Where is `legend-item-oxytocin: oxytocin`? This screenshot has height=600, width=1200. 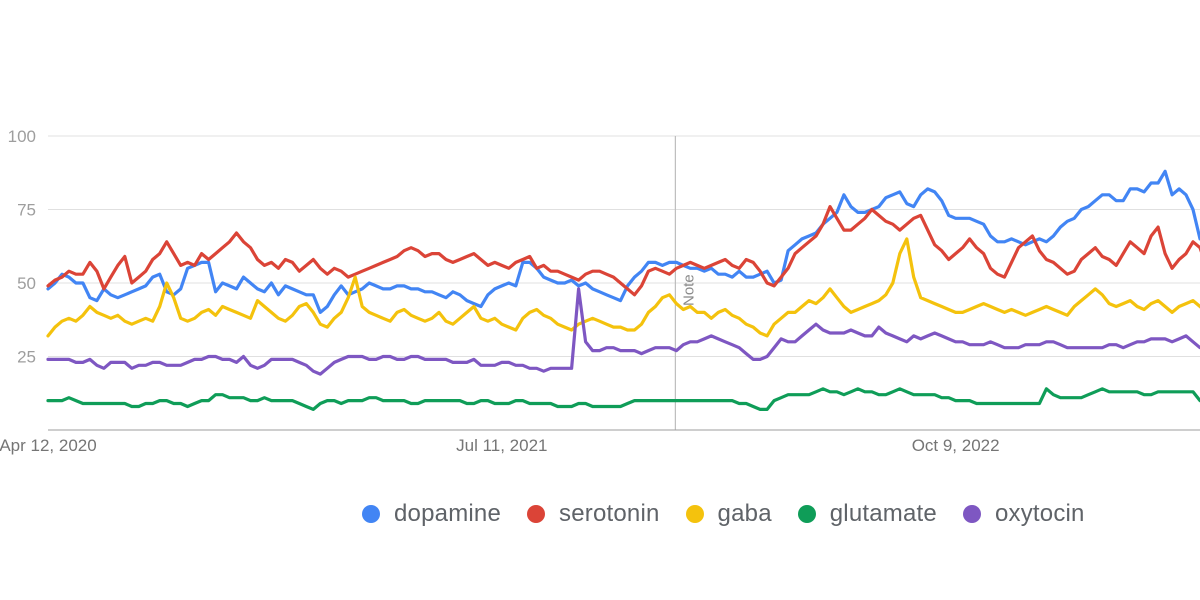
legend-item-oxytocin: oxytocin is located at coordinates (1023, 514).